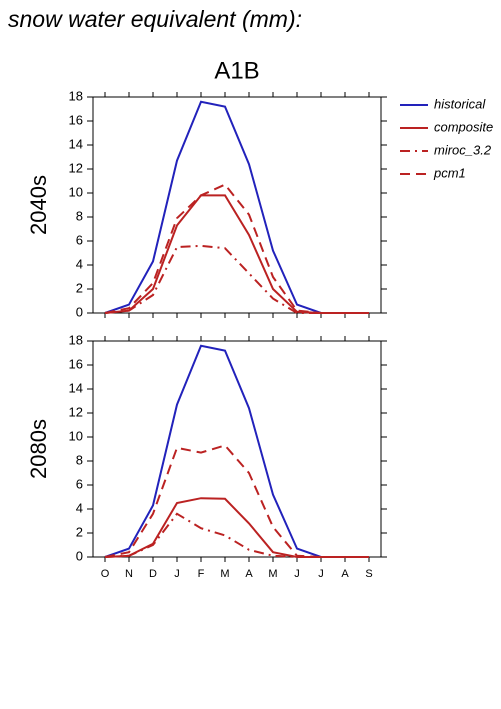 This screenshot has height=709, width=501. Describe the element at coordinates (463, 149) in the screenshot. I see `legend-label: miroc_3.2` at that location.